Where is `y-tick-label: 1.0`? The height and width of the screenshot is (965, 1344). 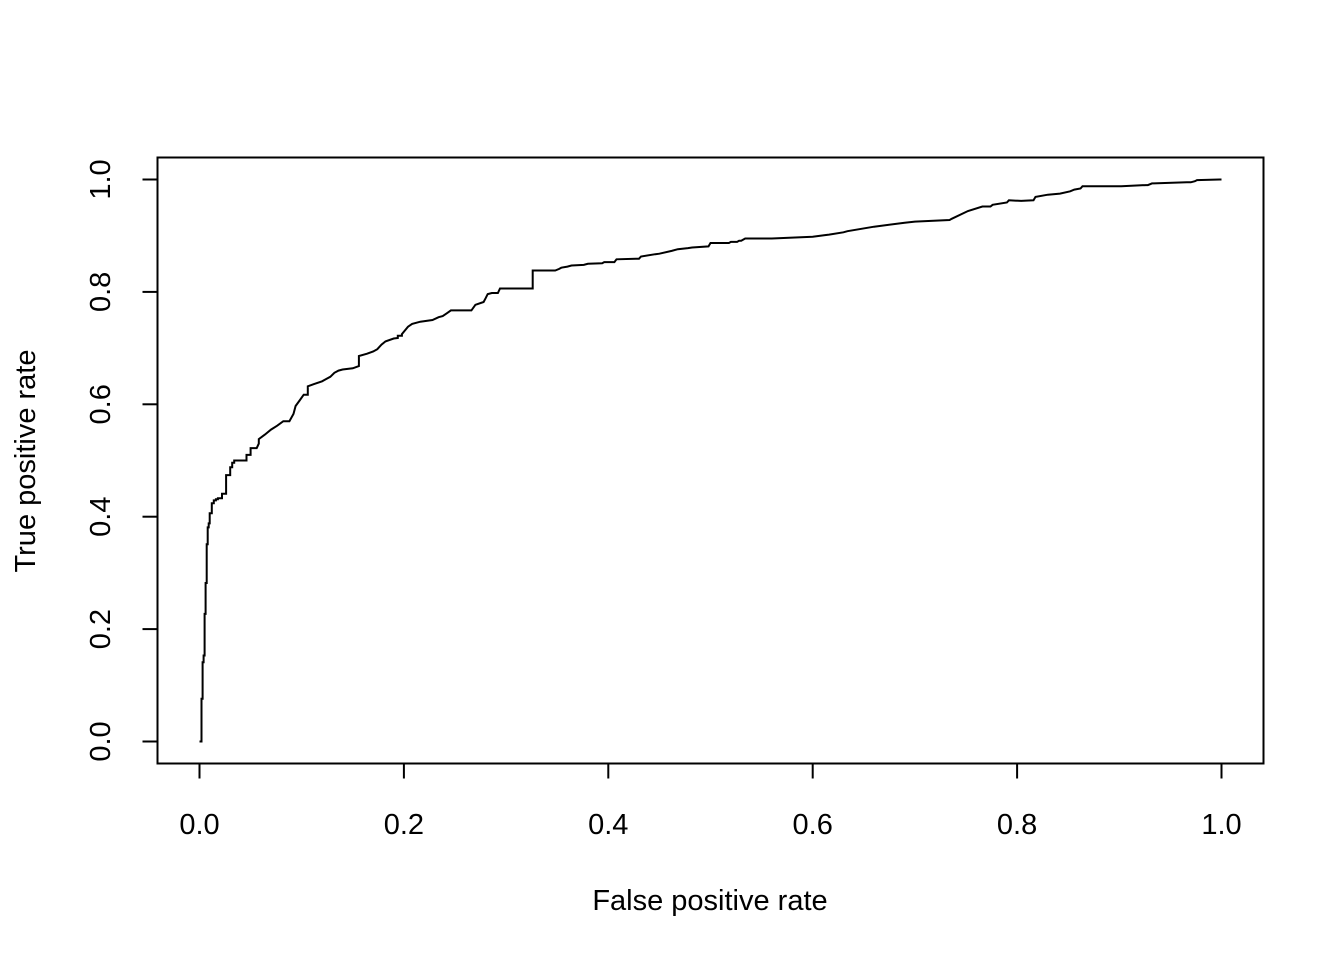
y-tick-label: 1.0 is located at coordinates (101, 179).